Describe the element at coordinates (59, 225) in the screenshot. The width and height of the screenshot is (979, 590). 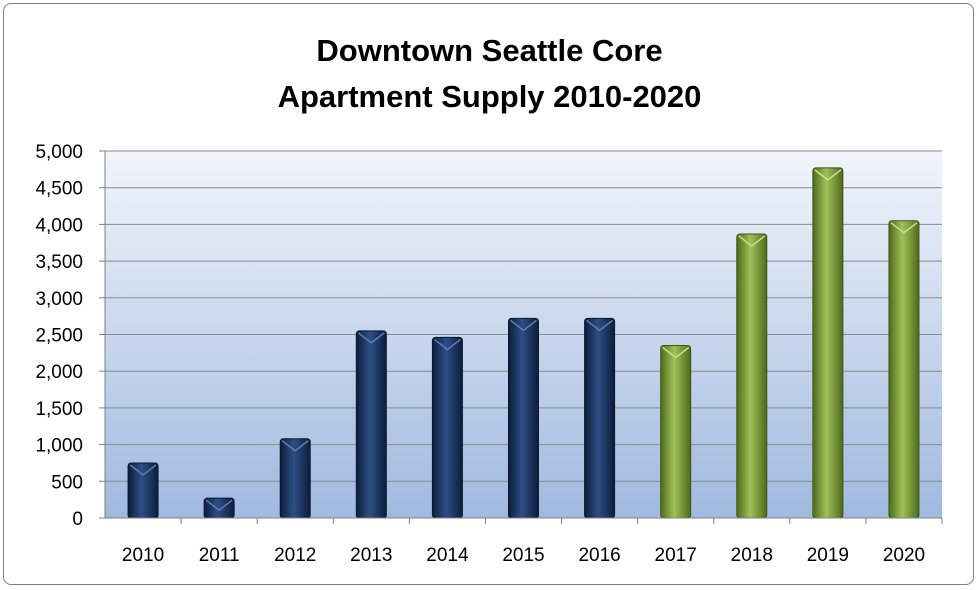
I see `y-tick-label: 4,000` at that location.